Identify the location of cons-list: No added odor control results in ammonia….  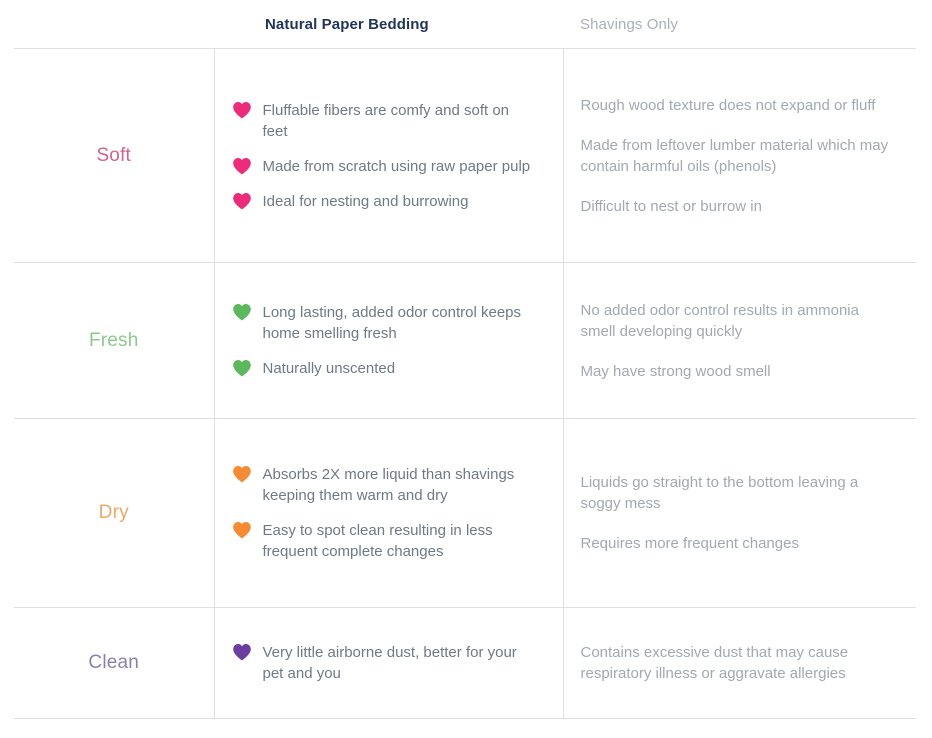
(738, 341).